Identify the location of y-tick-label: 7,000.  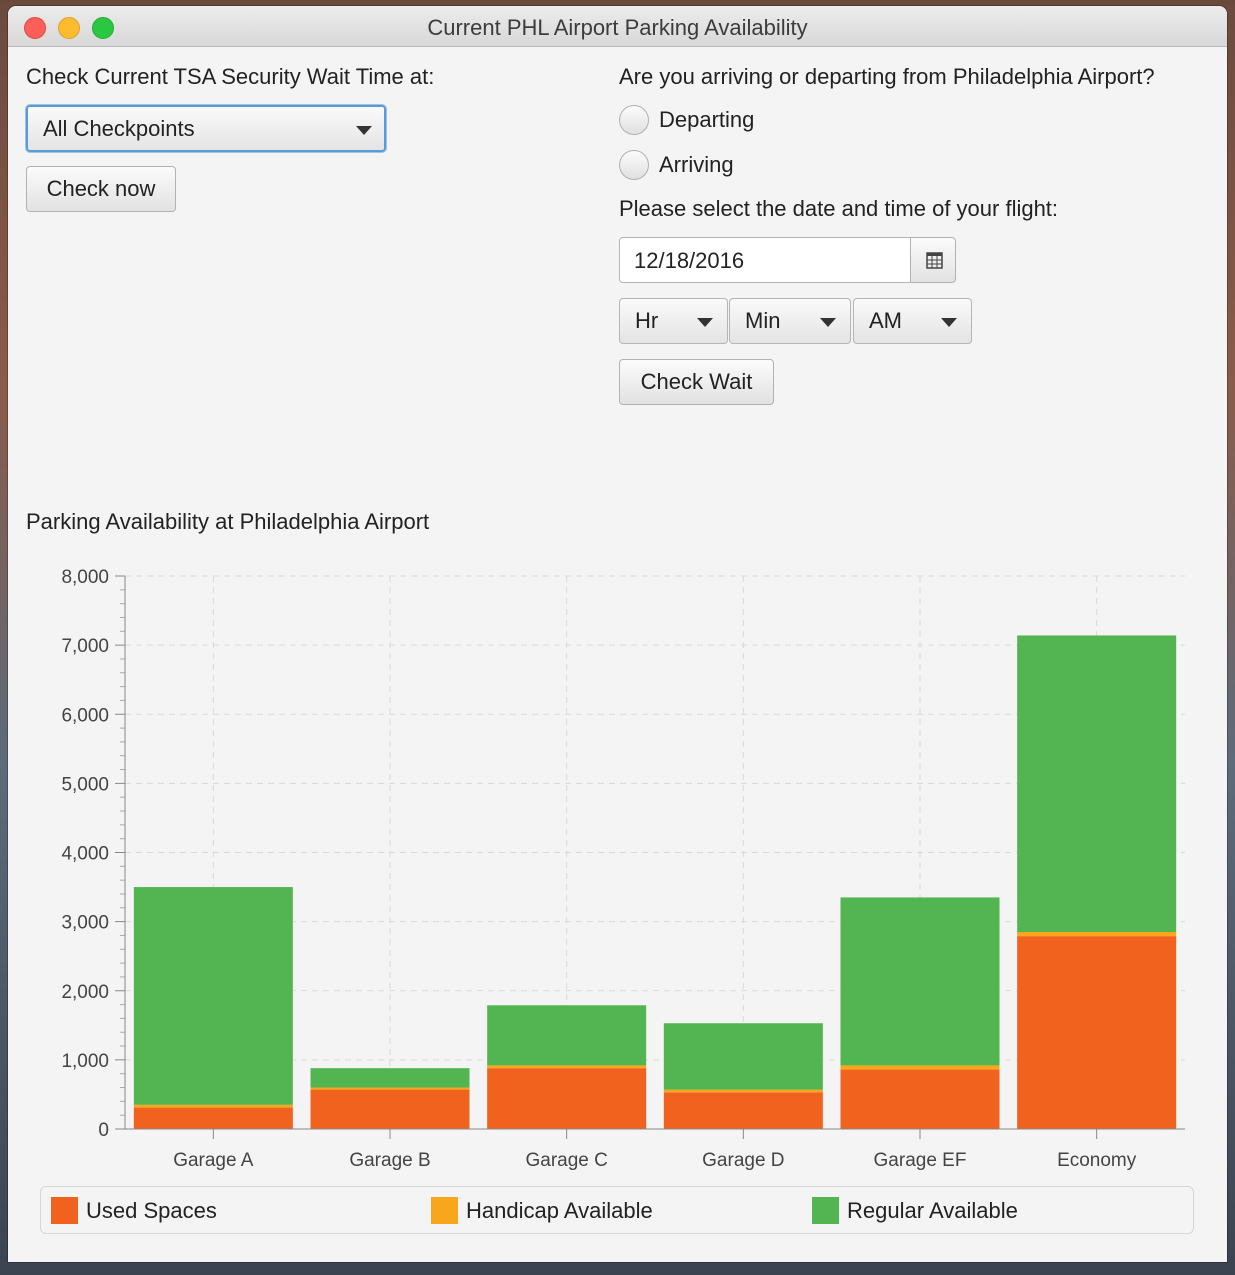
(85, 646).